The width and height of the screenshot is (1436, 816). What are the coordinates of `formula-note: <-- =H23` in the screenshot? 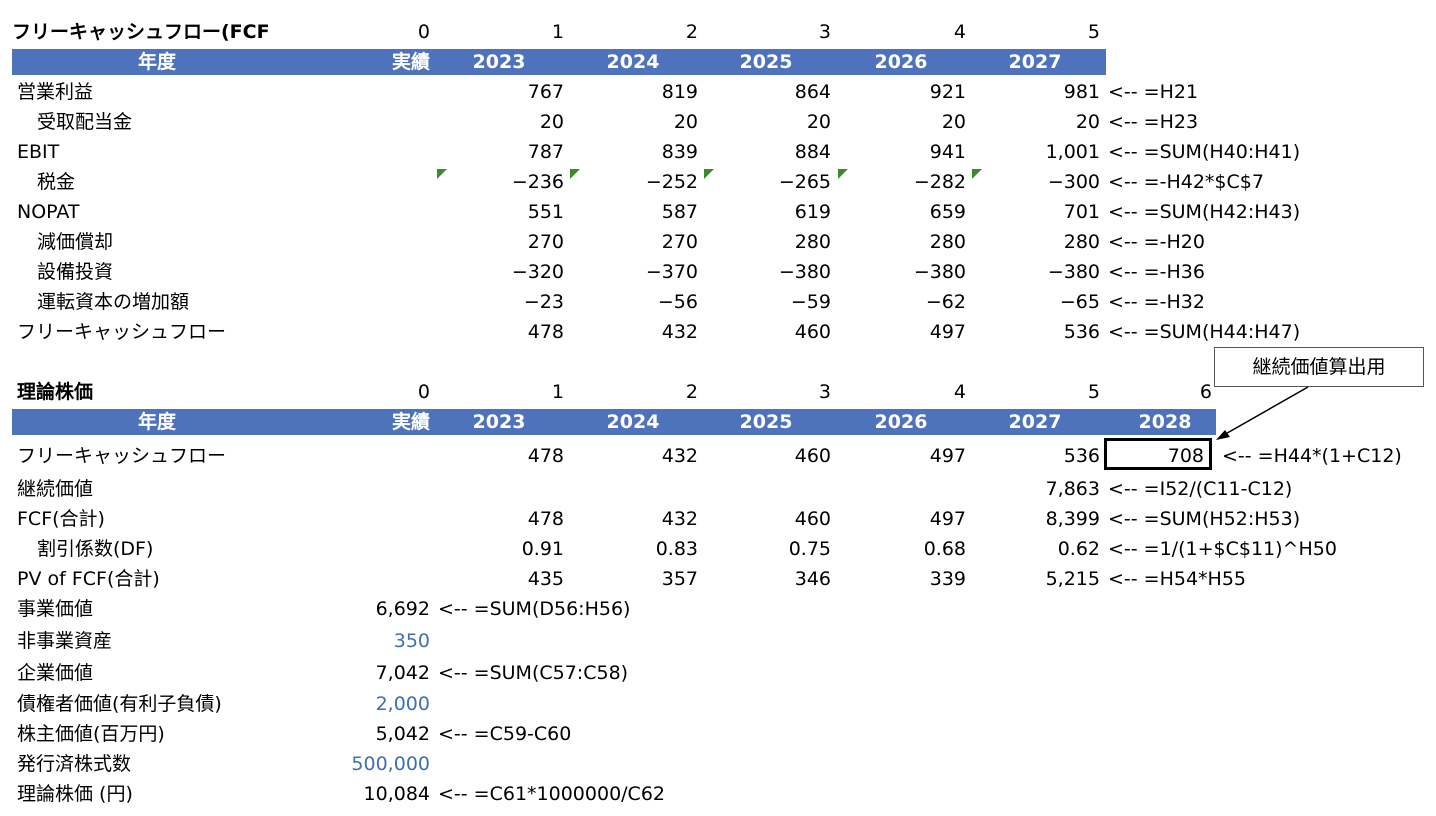 It's located at (1153, 122).